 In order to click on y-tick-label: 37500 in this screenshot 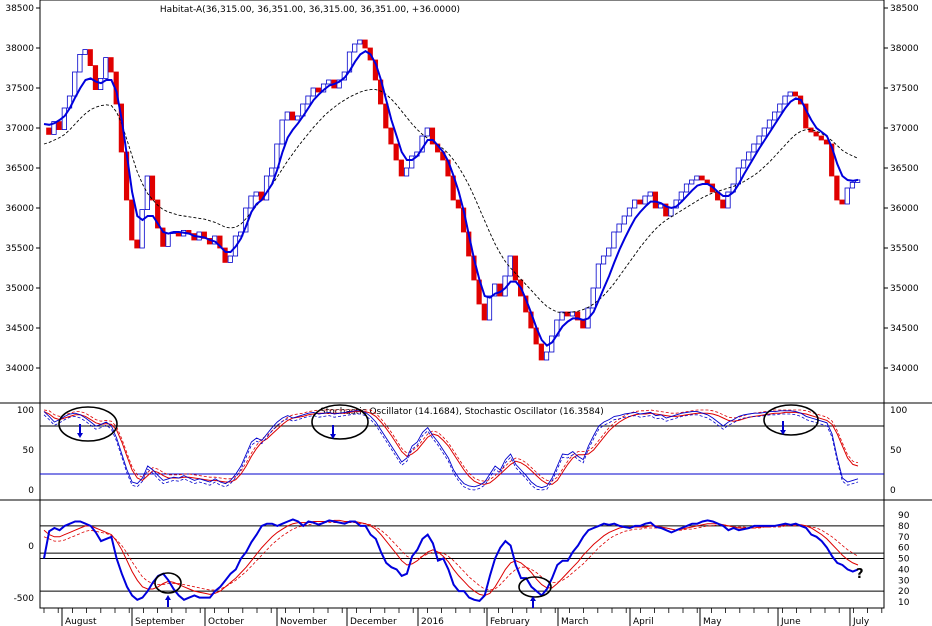, I will do `click(19, 89)`.